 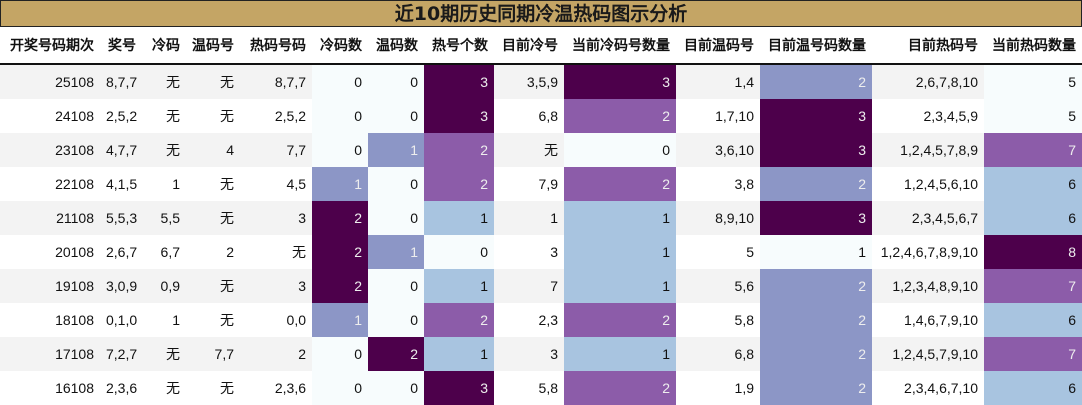 What do you see at coordinates (718, 46) in the screenshot?
I see `column-header-current-warm: 目前温码号` at bounding box center [718, 46].